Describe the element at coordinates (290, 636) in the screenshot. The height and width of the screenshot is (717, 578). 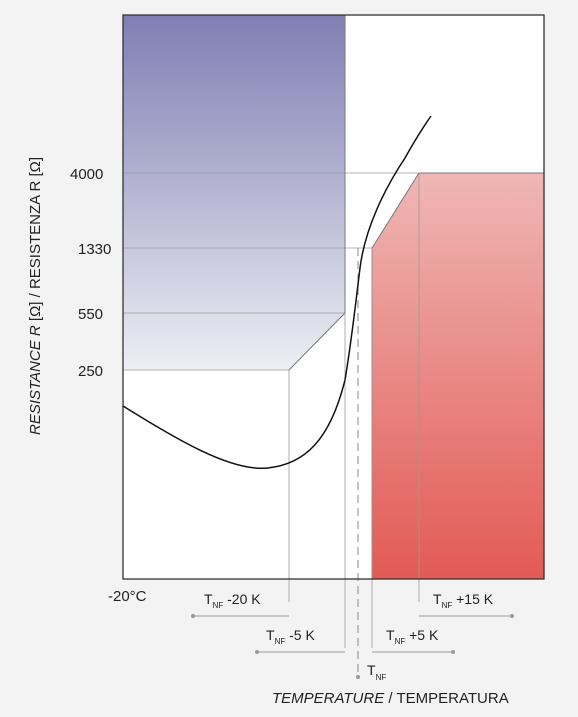
I see `marker-label-minus-5: TNF -5 K` at that location.